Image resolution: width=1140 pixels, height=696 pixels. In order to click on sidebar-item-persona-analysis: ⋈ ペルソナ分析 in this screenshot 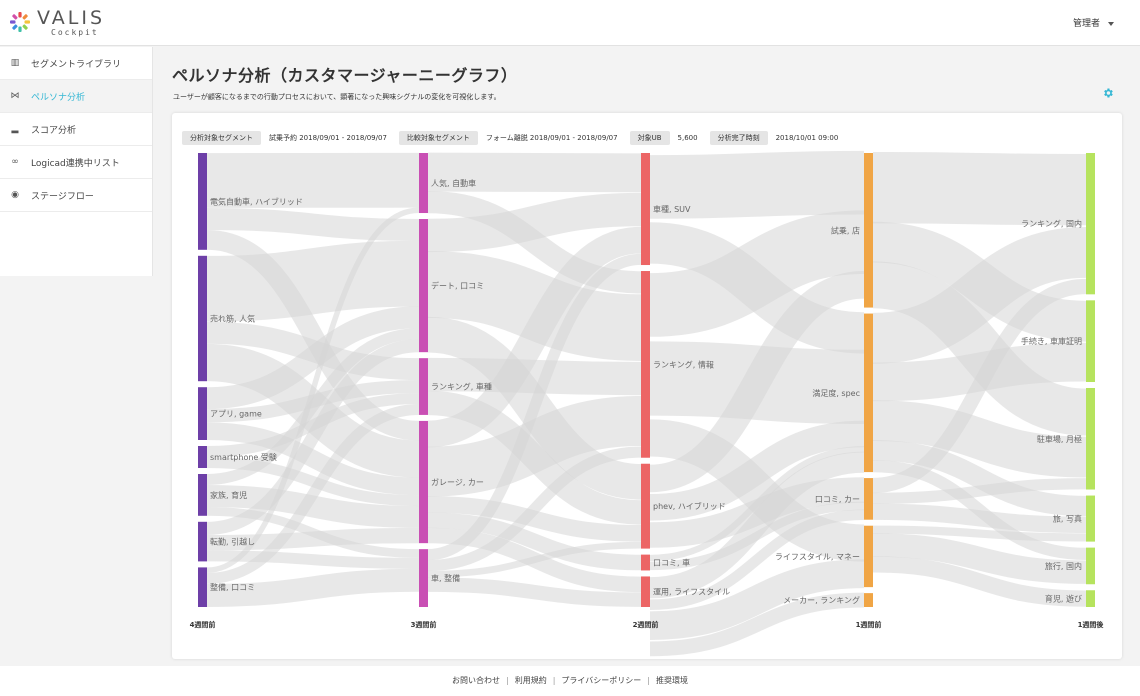, I will do `click(76, 96)`.